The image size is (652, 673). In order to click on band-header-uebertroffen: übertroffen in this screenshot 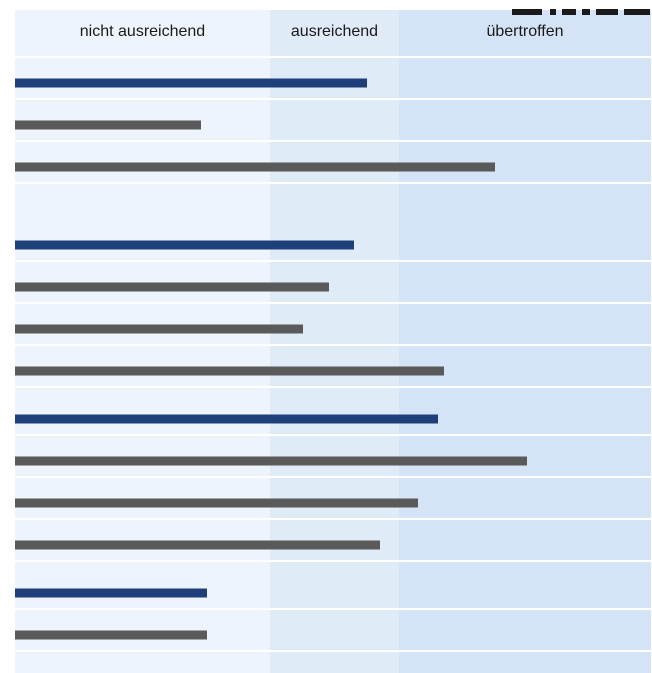, I will do `click(524, 31)`.